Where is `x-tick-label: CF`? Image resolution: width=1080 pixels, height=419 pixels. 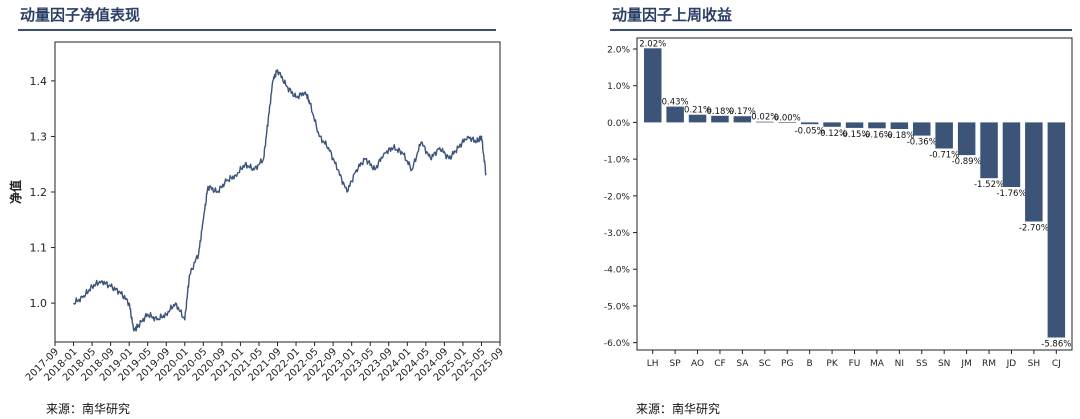
x-tick-label: CF is located at coordinates (719, 364).